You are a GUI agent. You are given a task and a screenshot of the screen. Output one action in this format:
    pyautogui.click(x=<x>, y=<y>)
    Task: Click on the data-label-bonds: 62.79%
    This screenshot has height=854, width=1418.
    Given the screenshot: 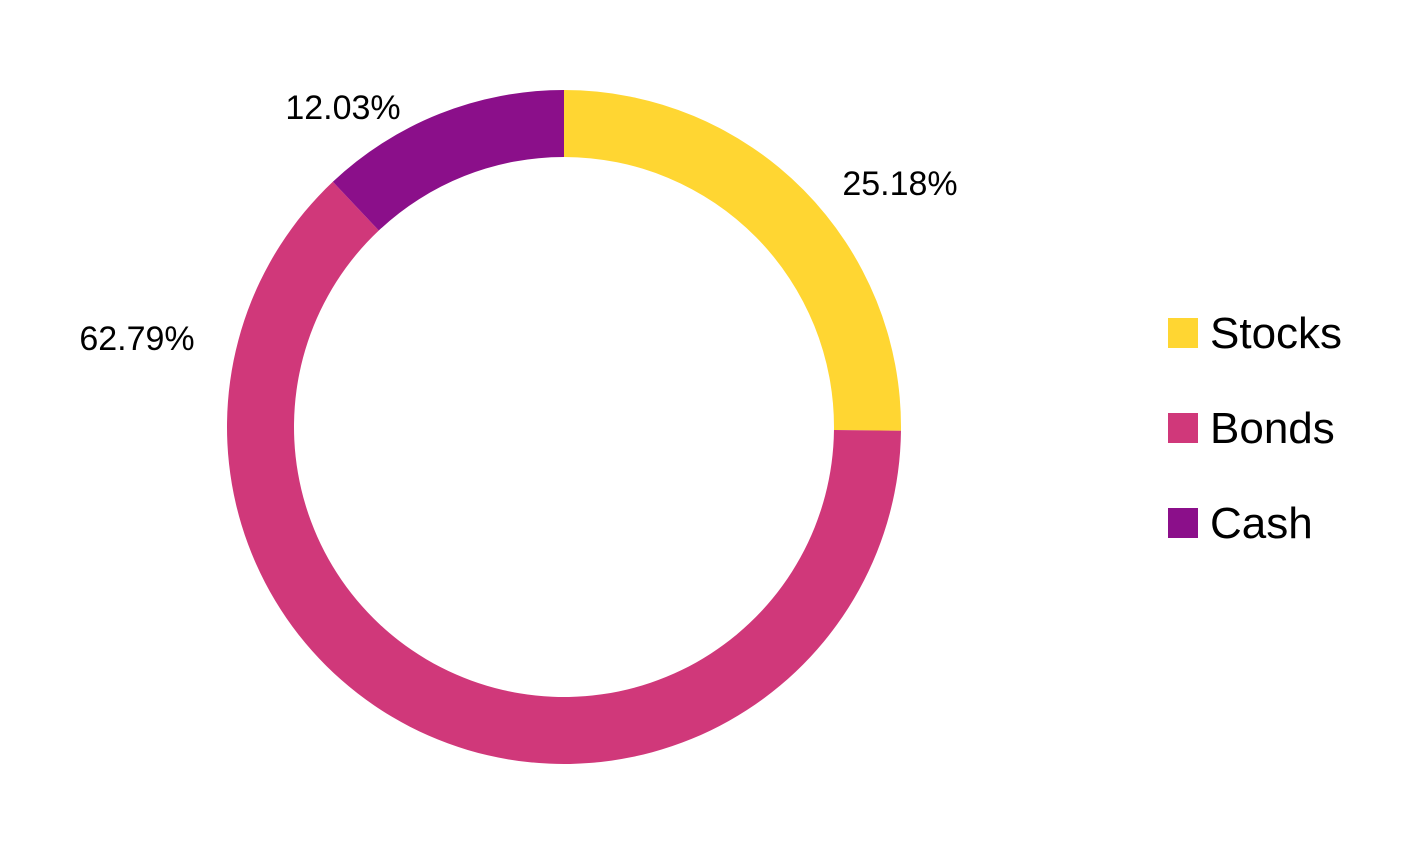 What is the action you would take?
    pyautogui.click(x=136, y=339)
    